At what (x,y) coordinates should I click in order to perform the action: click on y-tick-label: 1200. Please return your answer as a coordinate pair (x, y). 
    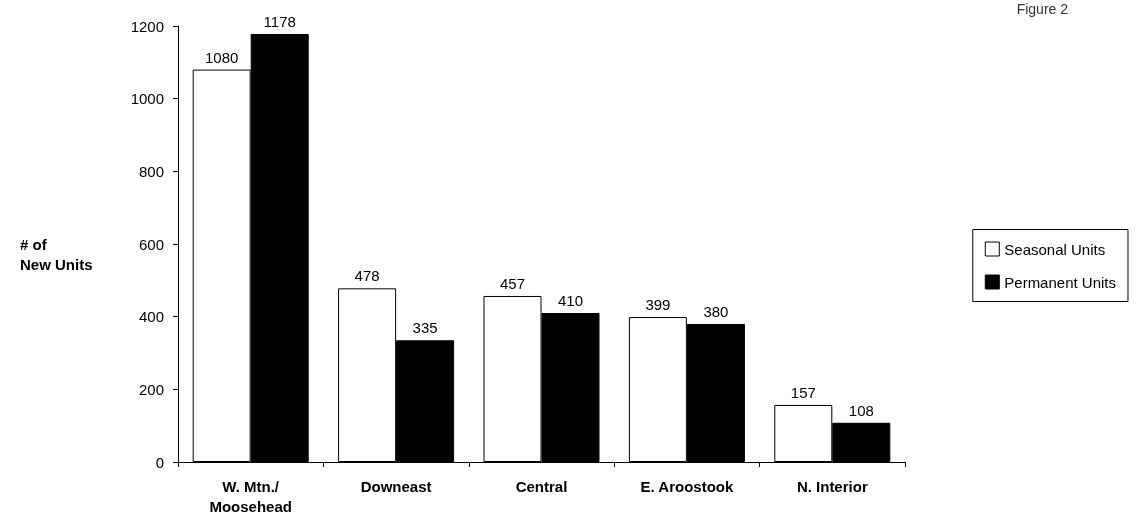
    Looking at the image, I should click on (147, 26).